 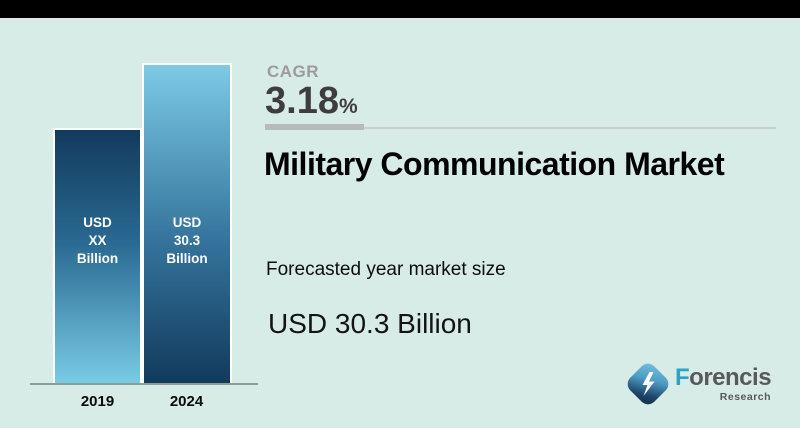 I want to click on bar-2019: USD XX Billion, so click(x=97, y=256).